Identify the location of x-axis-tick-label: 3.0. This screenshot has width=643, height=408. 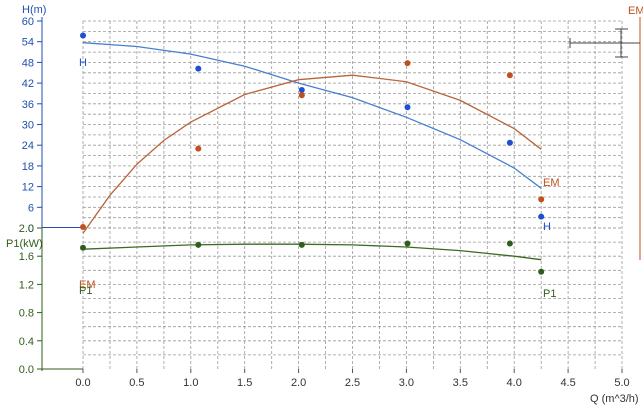
(406, 383).